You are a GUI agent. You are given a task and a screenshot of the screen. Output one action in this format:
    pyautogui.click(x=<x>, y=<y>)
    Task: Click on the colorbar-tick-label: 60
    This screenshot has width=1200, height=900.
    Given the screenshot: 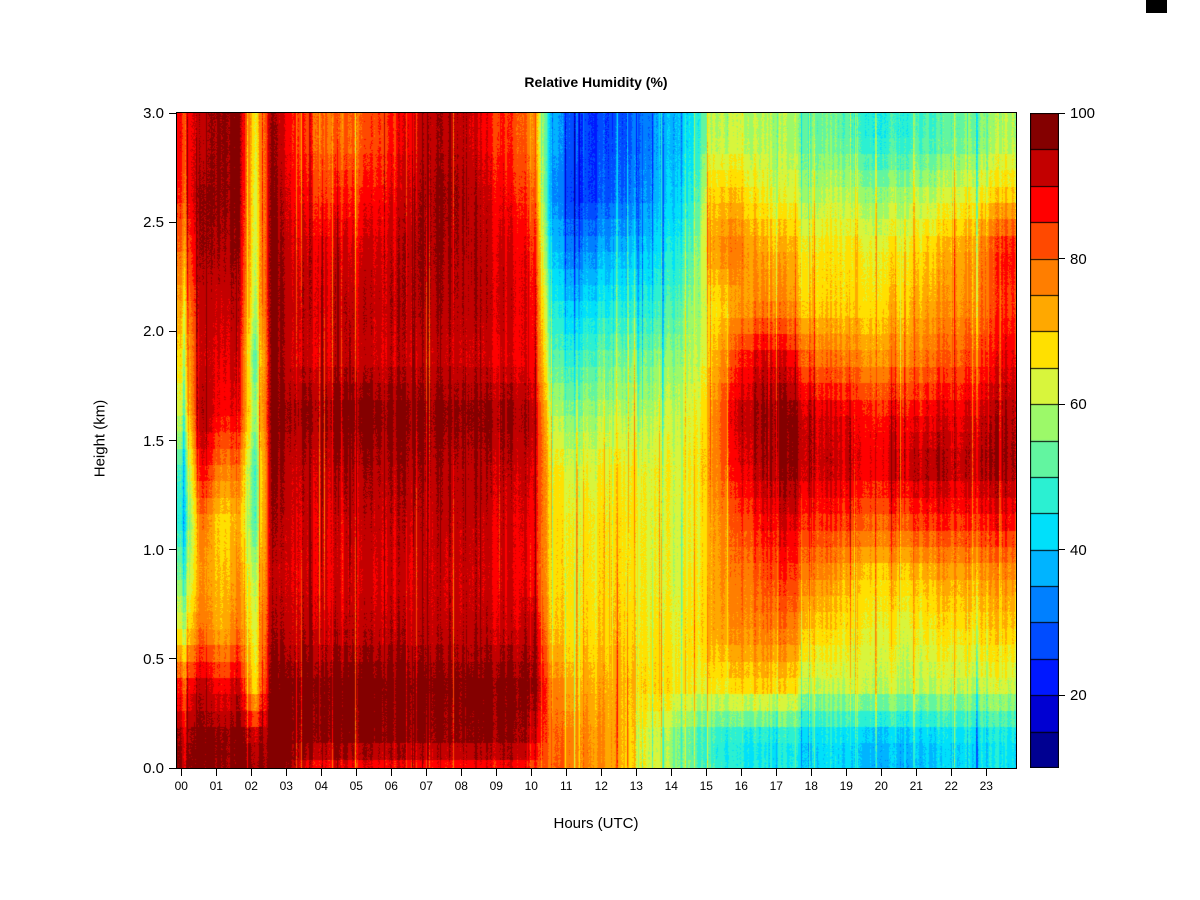 What is the action you would take?
    pyautogui.click(x=1078, y=405)
    